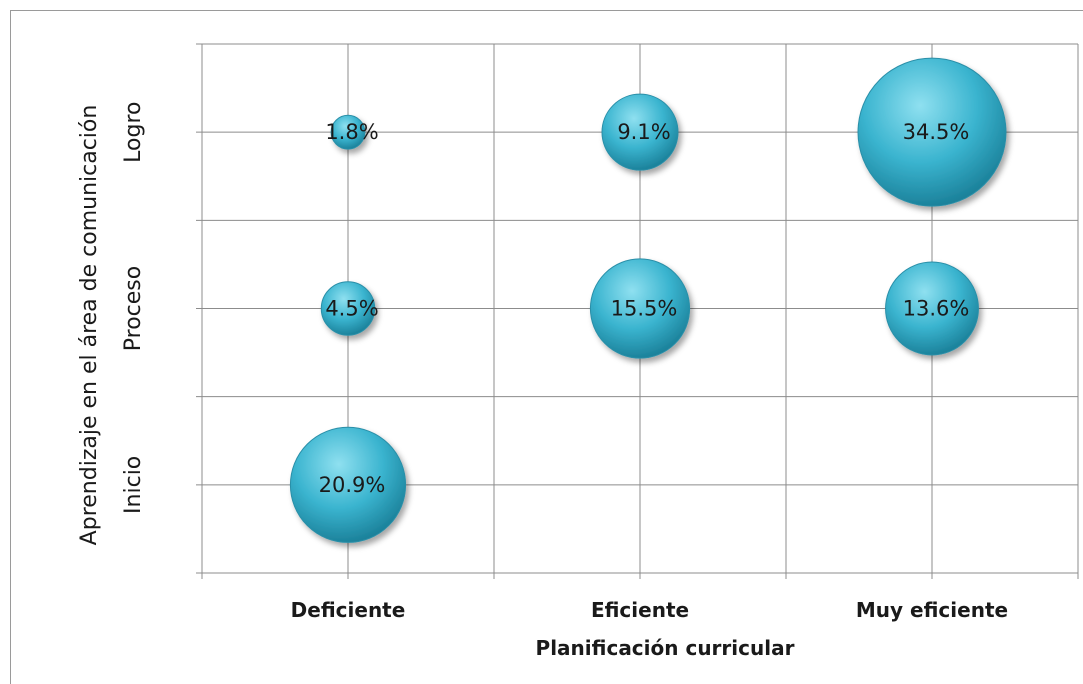 Image resolution: width=1083 pixels, height=684 pixels. Describe the element at coordinates (640, 610) in the screenshot. I see `x-tick-label: Eficiente` at that location.